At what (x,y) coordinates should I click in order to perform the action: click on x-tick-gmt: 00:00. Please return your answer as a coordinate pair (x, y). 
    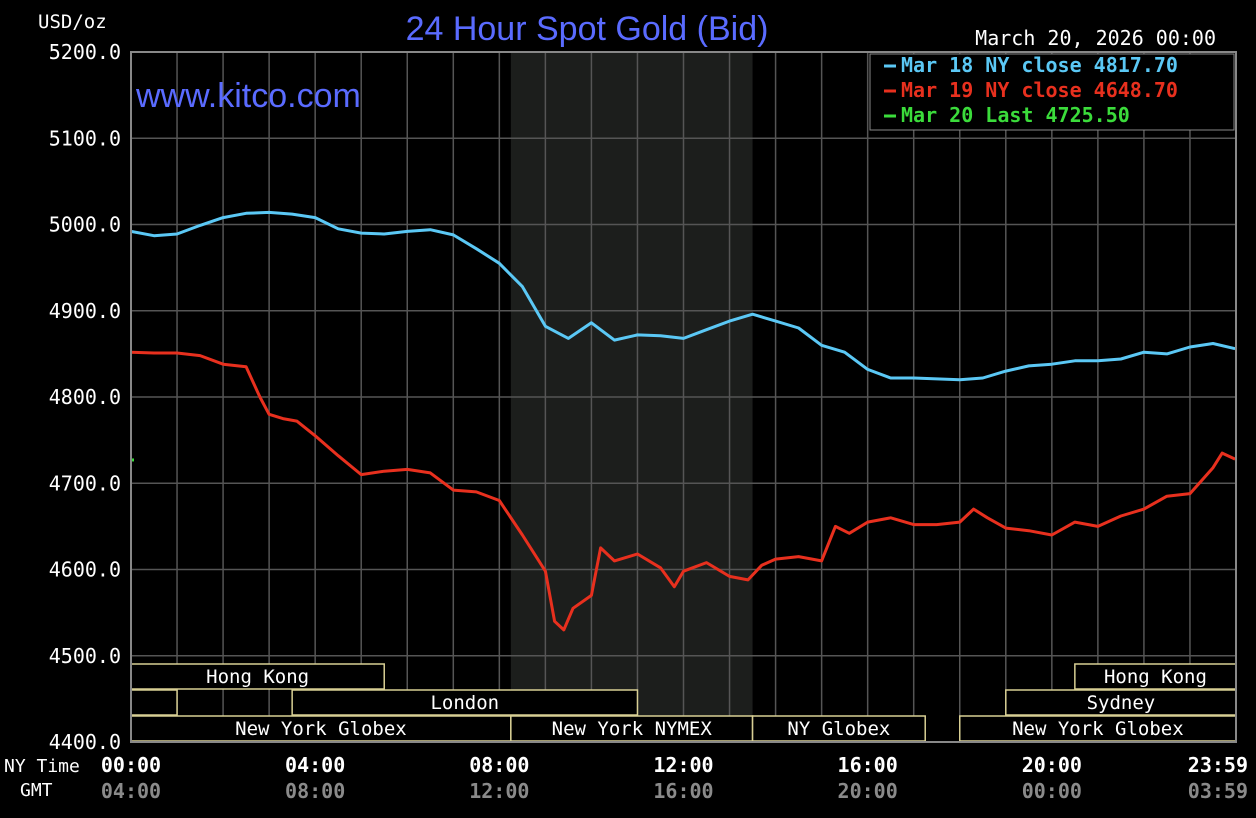
    Looking at the image, I should click on (1052, 791).